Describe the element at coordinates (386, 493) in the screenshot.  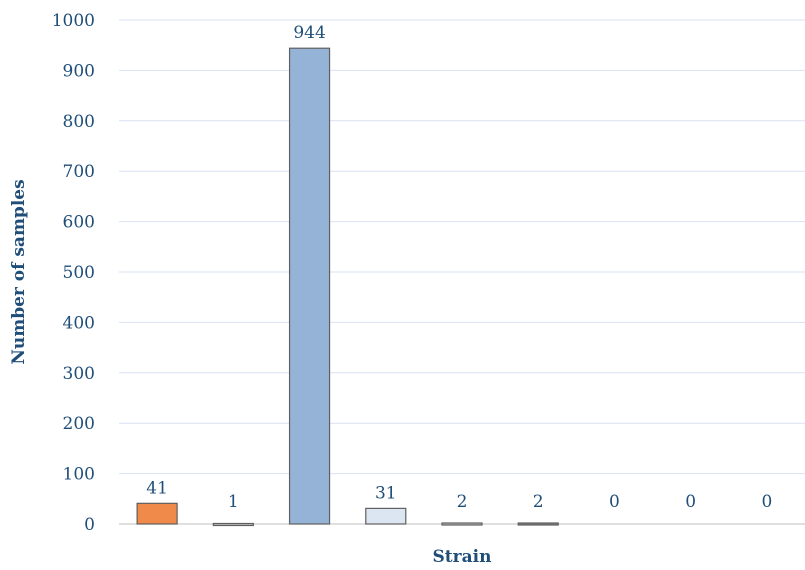
I see `data-label: 31` at that location.